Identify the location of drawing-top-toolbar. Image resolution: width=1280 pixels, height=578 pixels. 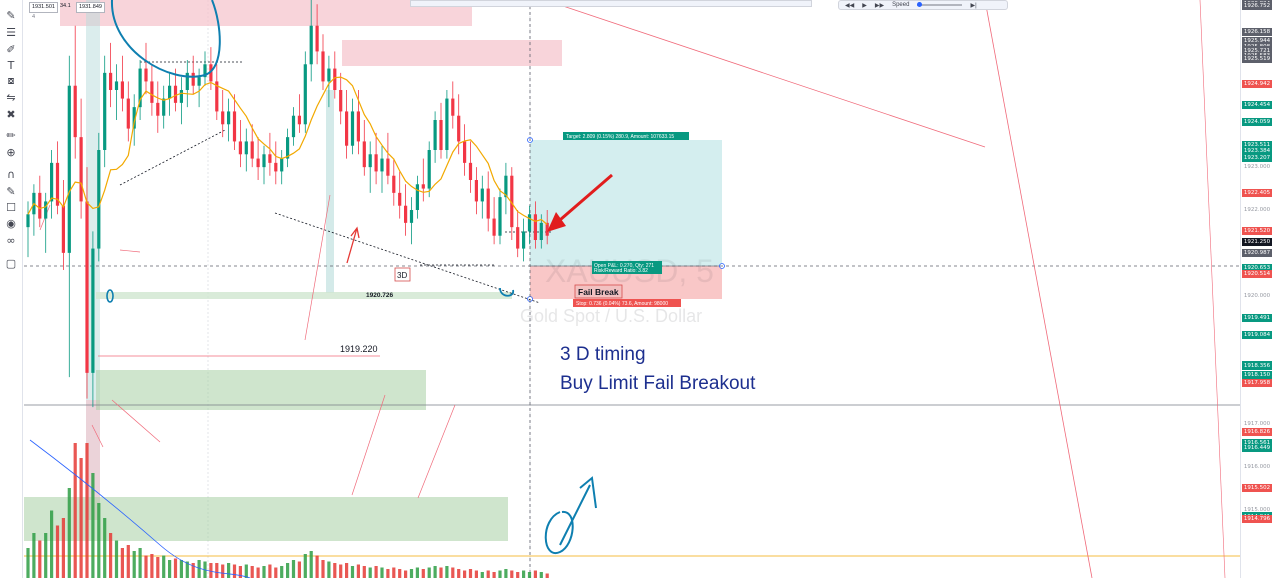
(611, 3).